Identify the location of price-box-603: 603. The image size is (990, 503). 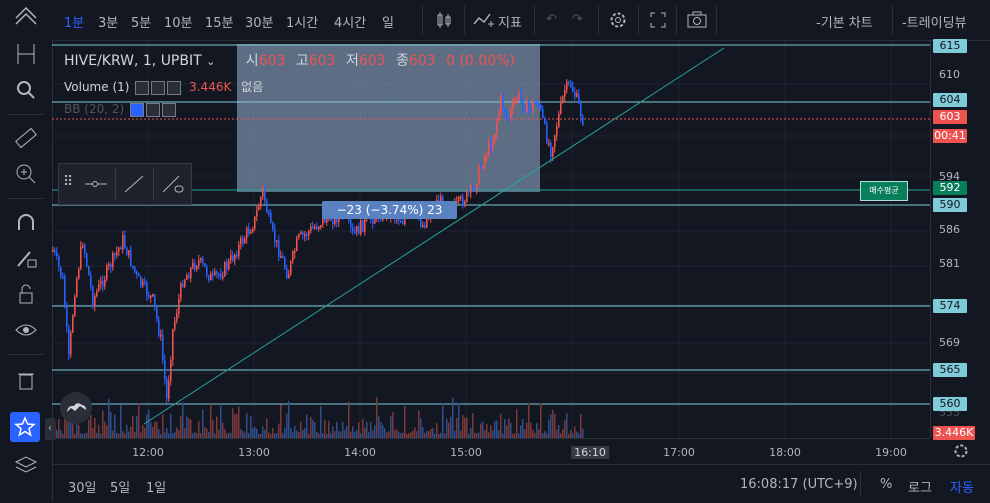
(950, 117).